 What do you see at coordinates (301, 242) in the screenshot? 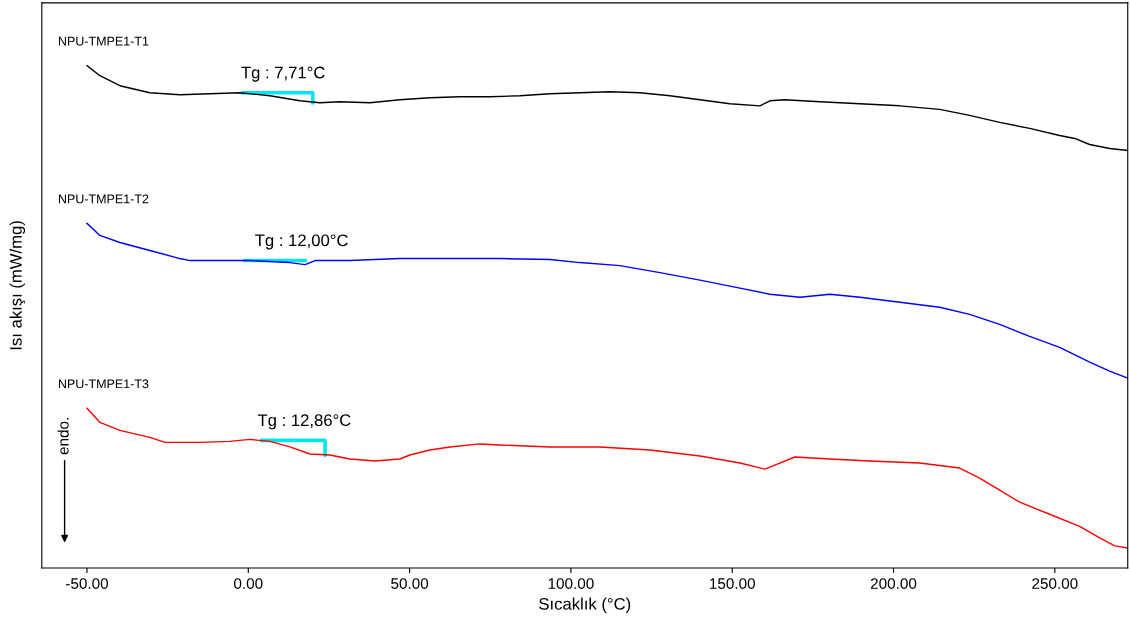
I see `annotation: Tg : 12,00°C` at bounding box center [301, 242].